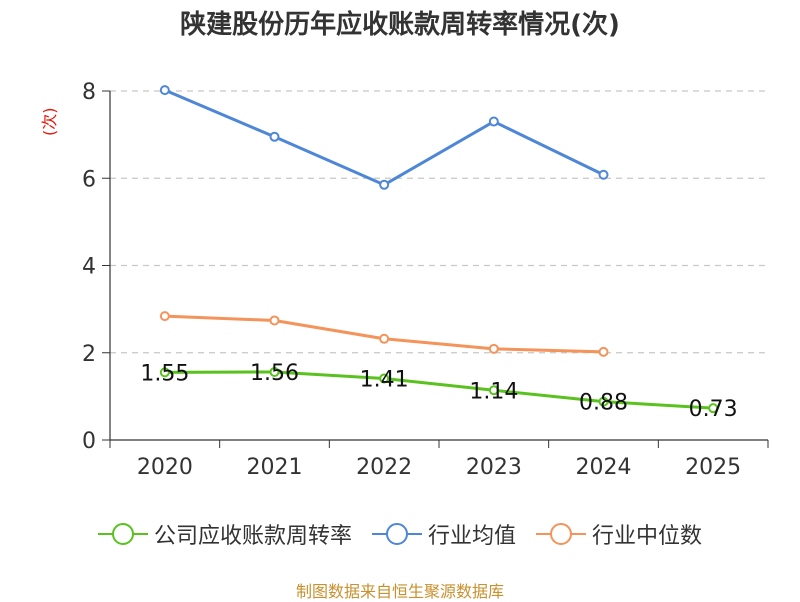 This screenshot has width=800, height=602. What do you see at coordinates (400, 25) in the screenshot?
I see `chart-title: 陕建股份历年应收账款周转率情况(次)` at bounding box center [400, 25].